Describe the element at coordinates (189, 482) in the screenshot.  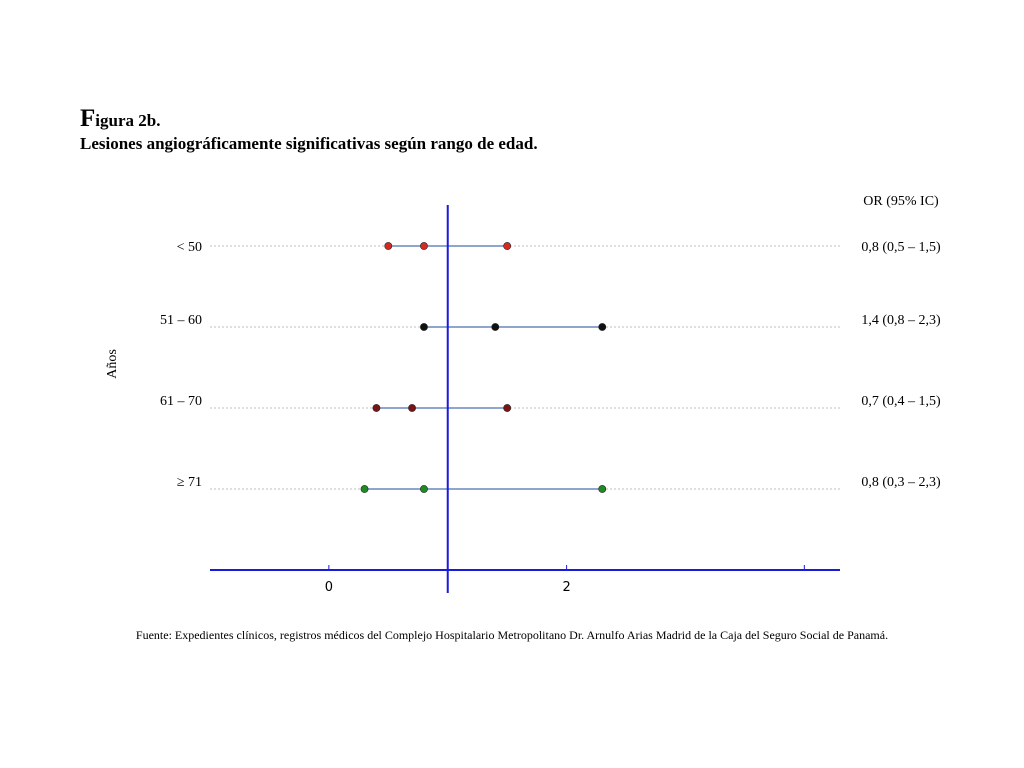
I see `category-label: ≥ 71` at that location.